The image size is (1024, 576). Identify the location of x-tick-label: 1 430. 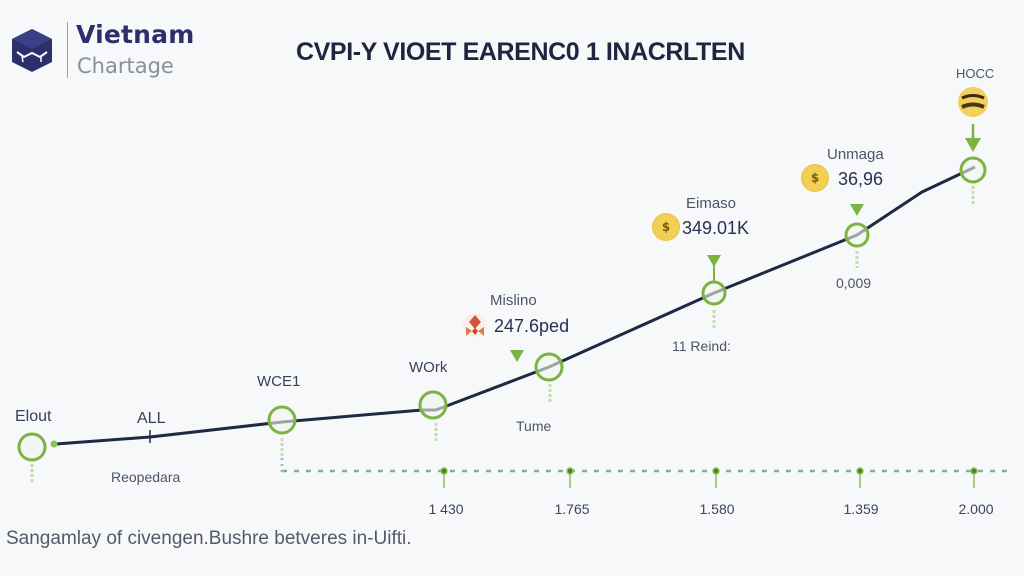
(446, 509).